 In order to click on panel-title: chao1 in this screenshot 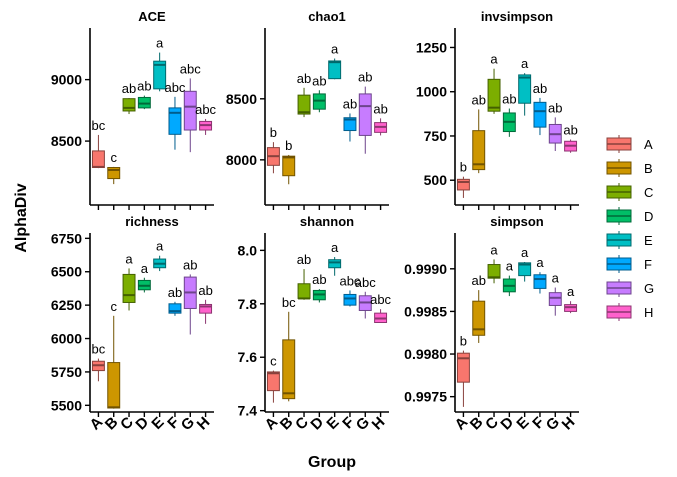, I will do `click(327, 16)`.